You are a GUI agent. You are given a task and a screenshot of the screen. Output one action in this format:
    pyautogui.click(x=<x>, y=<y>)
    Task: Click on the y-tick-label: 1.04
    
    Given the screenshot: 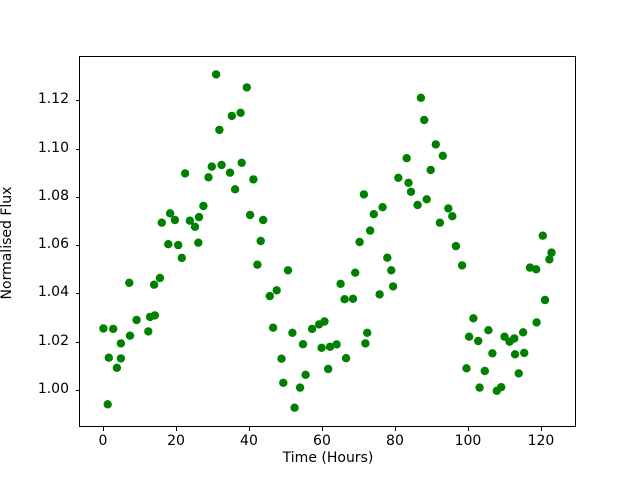 What is the action you would take?
    pyautogui.click(x=53, y=292)
    